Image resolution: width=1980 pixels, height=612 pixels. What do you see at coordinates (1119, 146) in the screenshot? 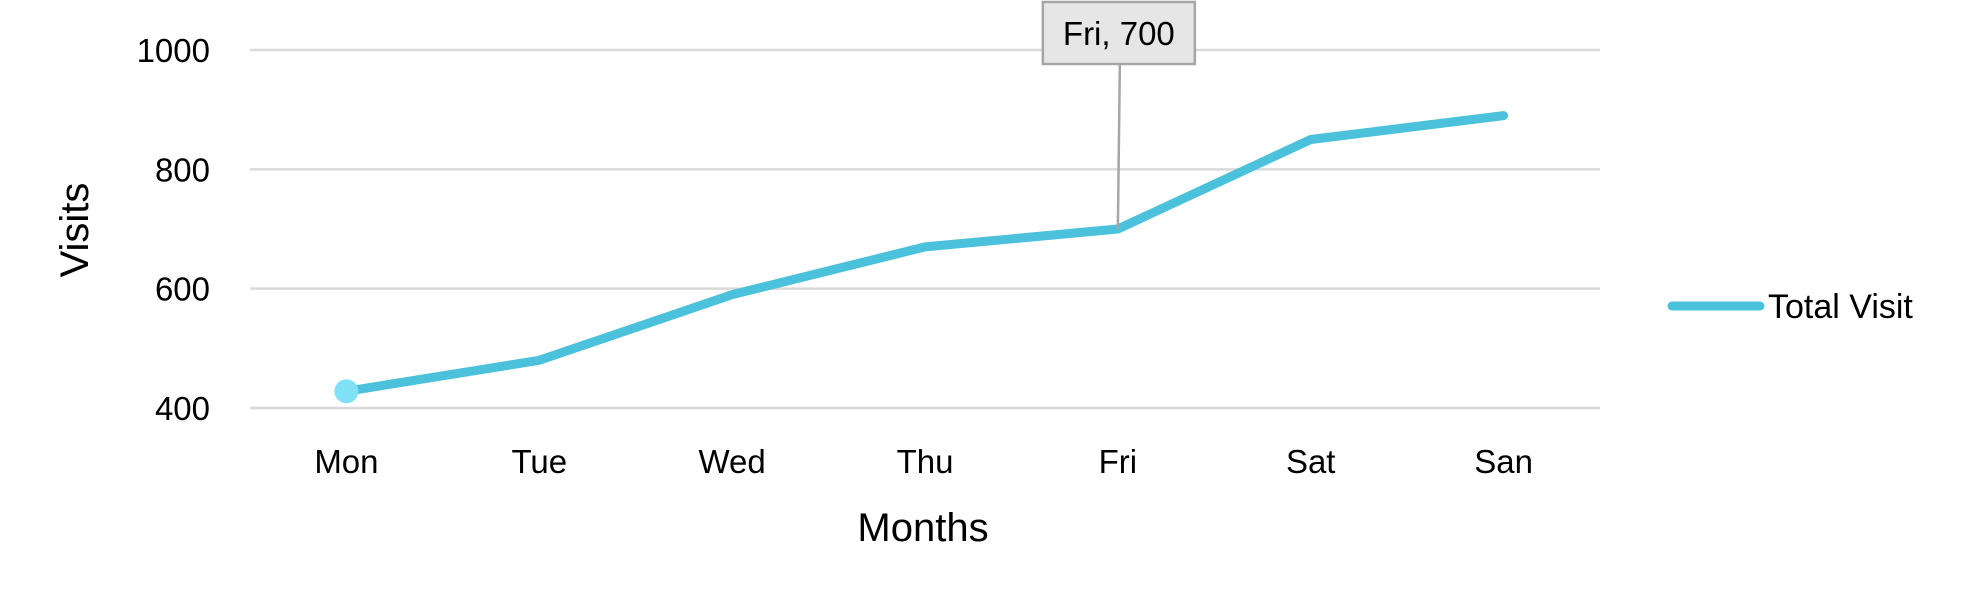
I see `callout-leader` at bounding box center [1119, 146].